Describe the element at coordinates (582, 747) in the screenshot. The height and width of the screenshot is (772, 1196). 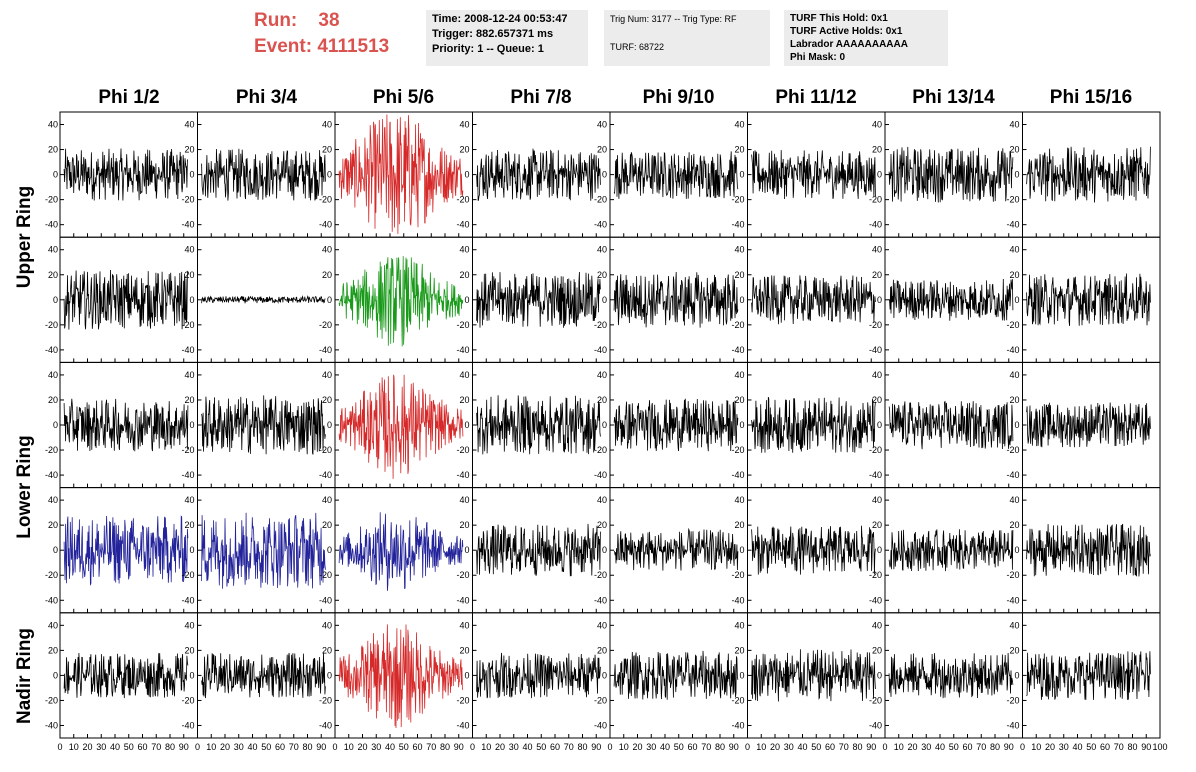
I see `x-tick-label: 80` at that location.